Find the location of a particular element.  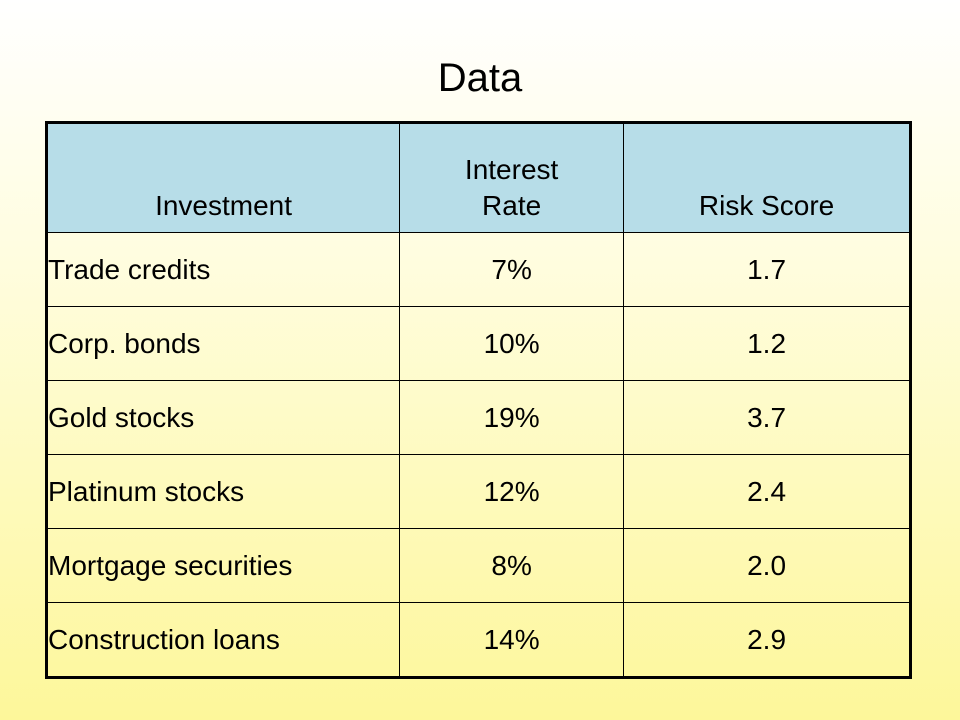

risk-score-cell: 1.2 is located at coordinates (767, 343).